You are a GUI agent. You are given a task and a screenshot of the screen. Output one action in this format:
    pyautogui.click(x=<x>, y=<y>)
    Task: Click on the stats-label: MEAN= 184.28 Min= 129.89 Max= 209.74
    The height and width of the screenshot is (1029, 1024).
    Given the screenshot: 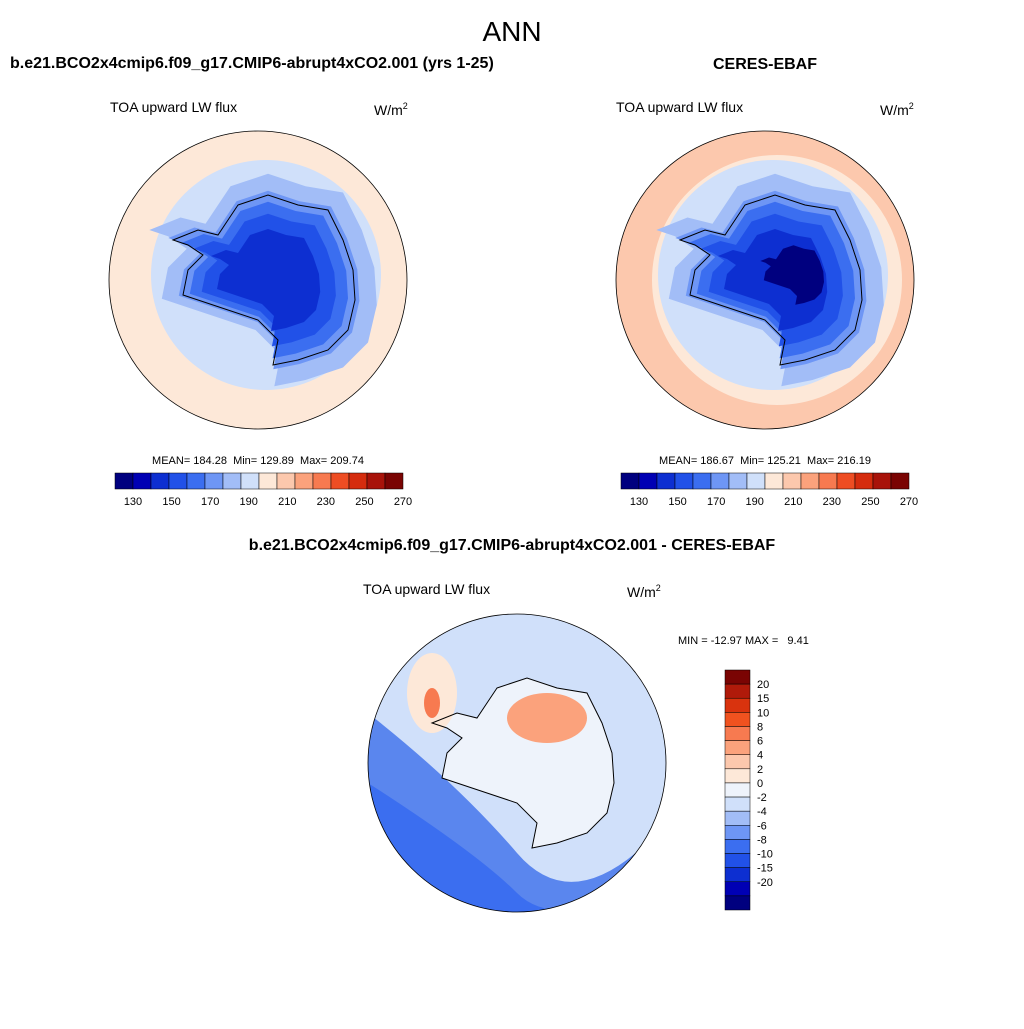 What is the action you would take?
    pyautogui.click(x=258, y=461)
    